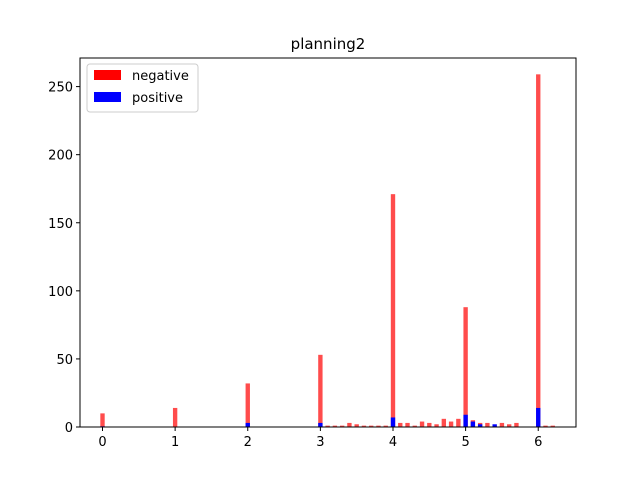 The width and height of the screenshot is (640, 480). I want to click on x-tick-label-6: 6, so click(538, 442).